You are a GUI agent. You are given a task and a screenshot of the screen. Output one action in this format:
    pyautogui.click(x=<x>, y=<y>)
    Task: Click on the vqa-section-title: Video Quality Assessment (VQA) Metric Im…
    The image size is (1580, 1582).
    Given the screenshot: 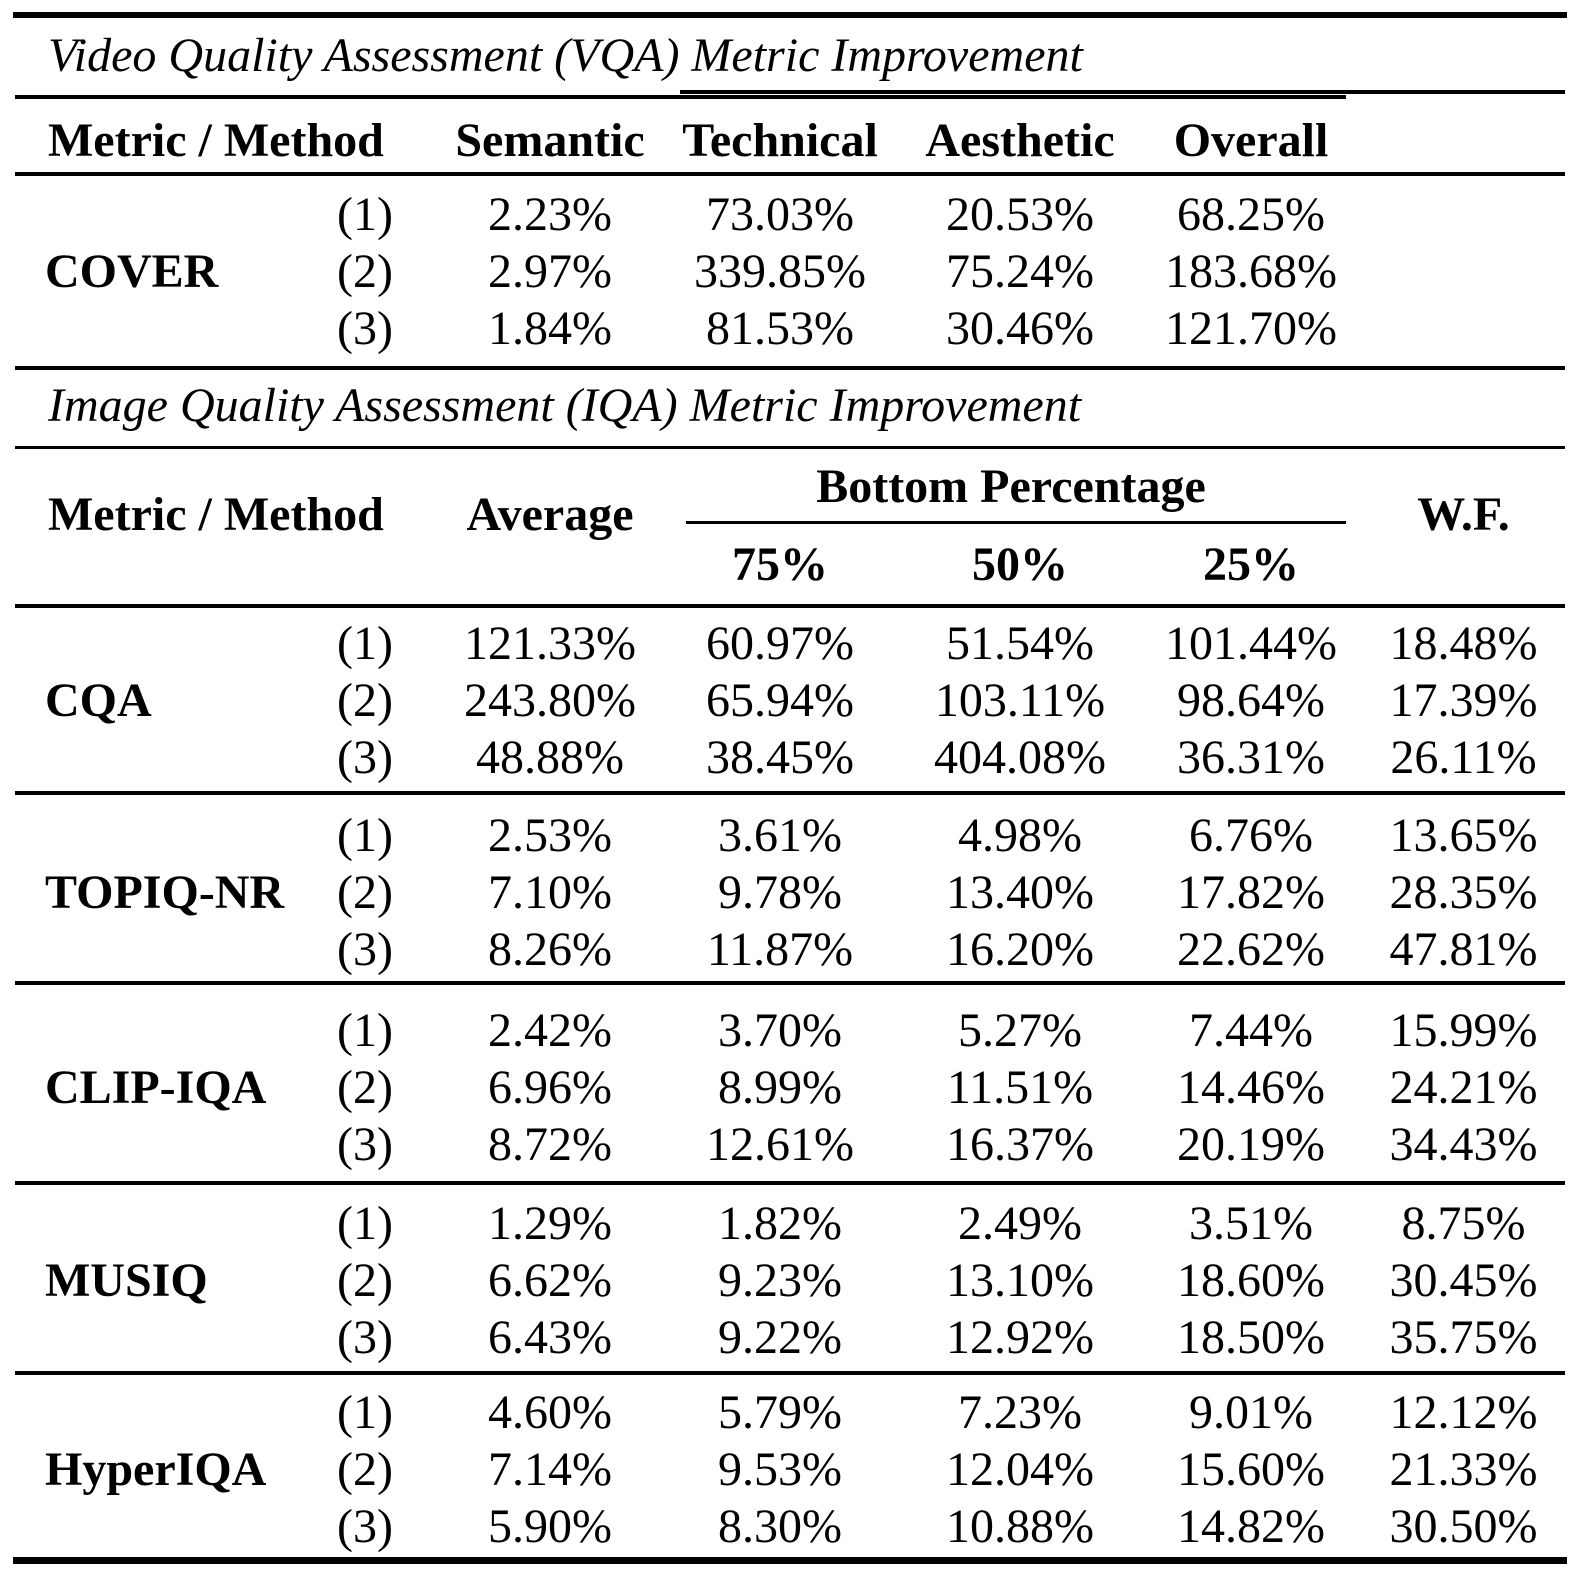 What is the action you would take?
    pyautogui.click(x=565, y=55)
    